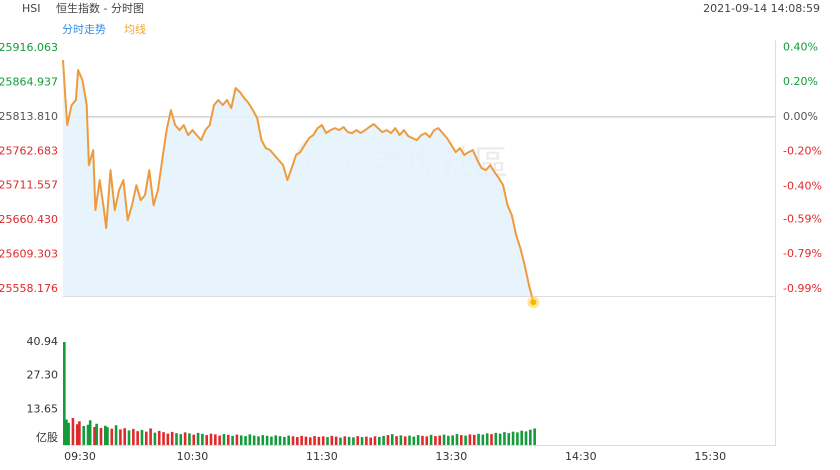 The height and width of the screenshot is (470, 840). I want to click on y-tick-label: 25609.303, so click(29, 254).